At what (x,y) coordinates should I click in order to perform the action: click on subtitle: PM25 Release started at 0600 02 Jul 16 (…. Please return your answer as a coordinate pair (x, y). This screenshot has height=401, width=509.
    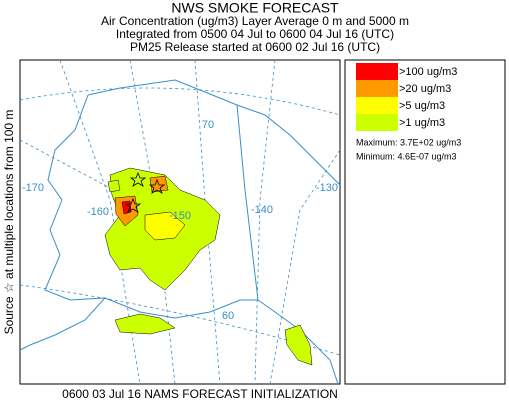
    Looking at the image, I should click on (255, 47).